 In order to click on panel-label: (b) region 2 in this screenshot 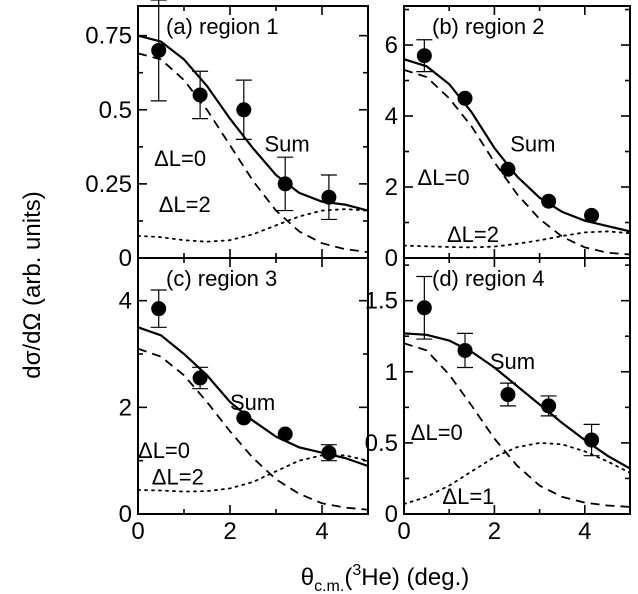, I will do `click(488, 26)`.